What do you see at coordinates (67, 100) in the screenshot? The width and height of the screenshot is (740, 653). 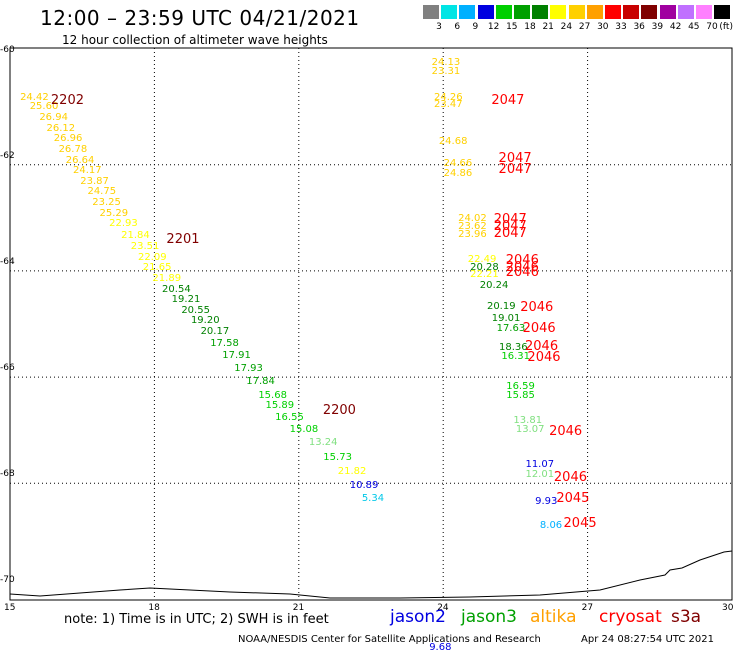 I see `pass-time-label: 2202` at bounding box center [67, 100].